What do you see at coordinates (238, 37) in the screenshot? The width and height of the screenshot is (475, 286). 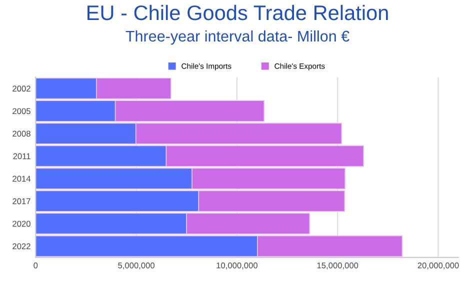 I see `chart-subtitle: Three-year interval data- Millon €` at bounding box center [238, 37].